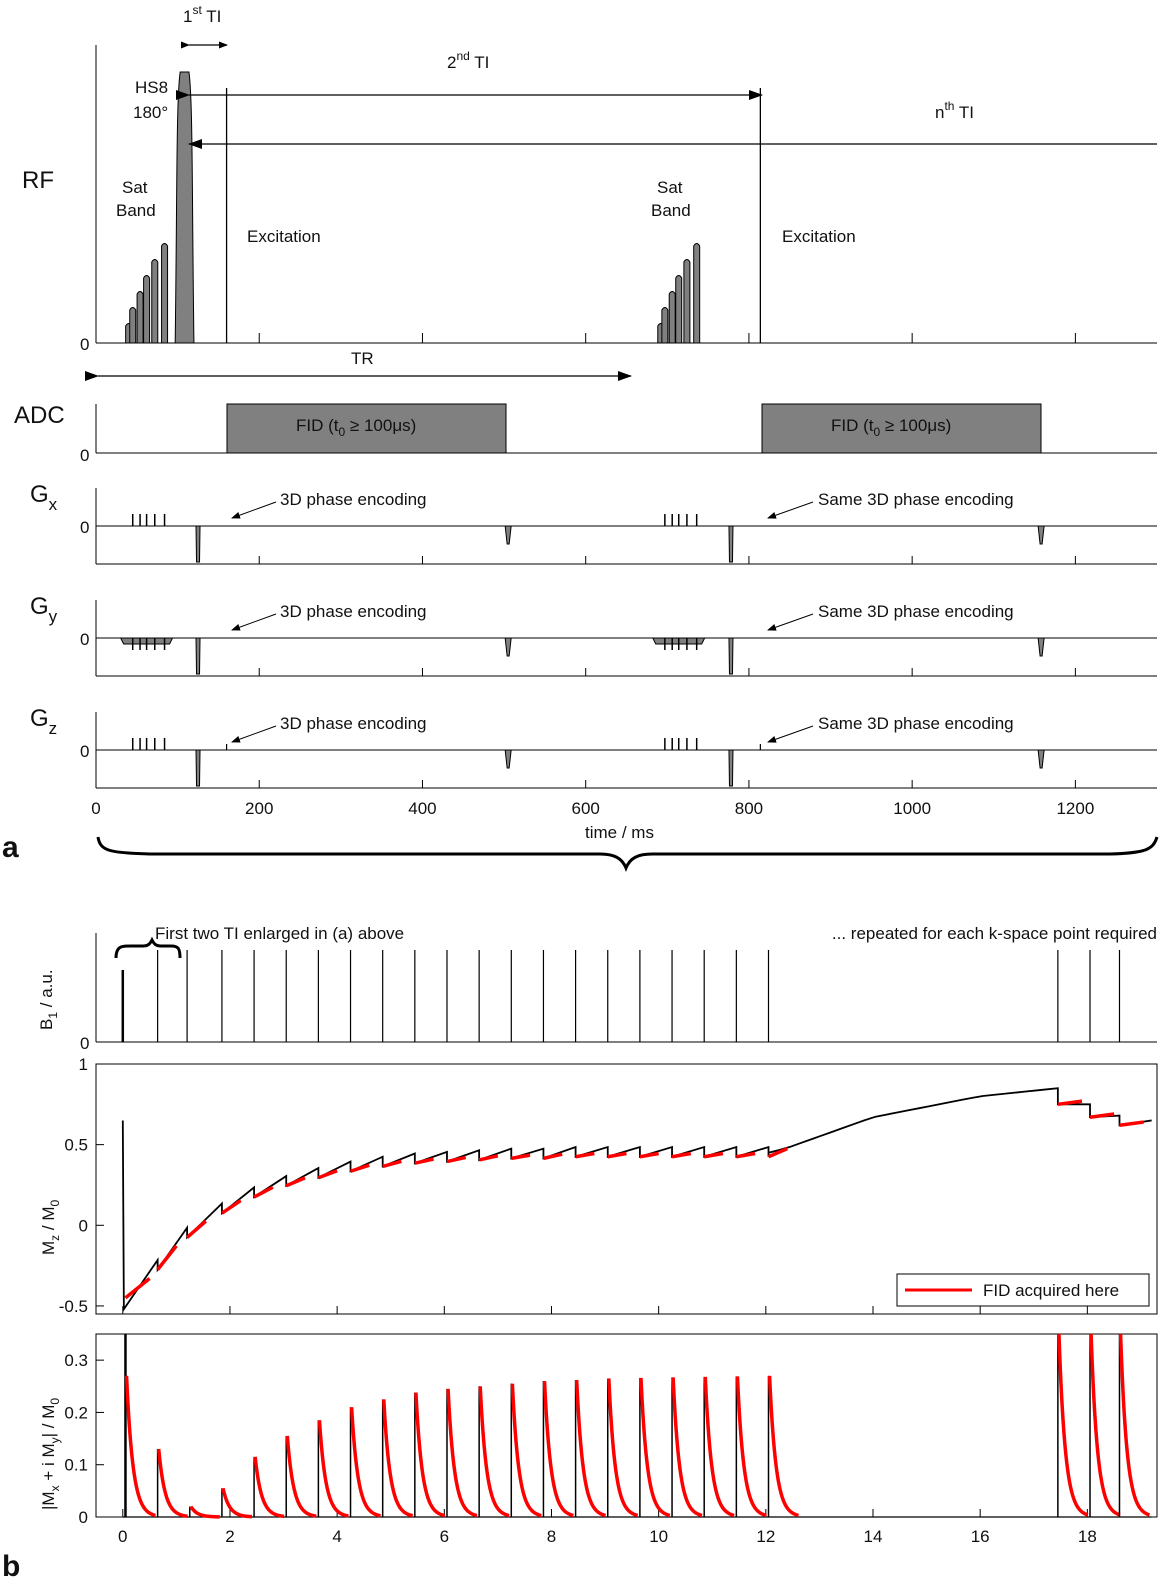  Describe the element at coordinates (11, 1566) in the screenshot. I see `panel-b-label: b` at that location.